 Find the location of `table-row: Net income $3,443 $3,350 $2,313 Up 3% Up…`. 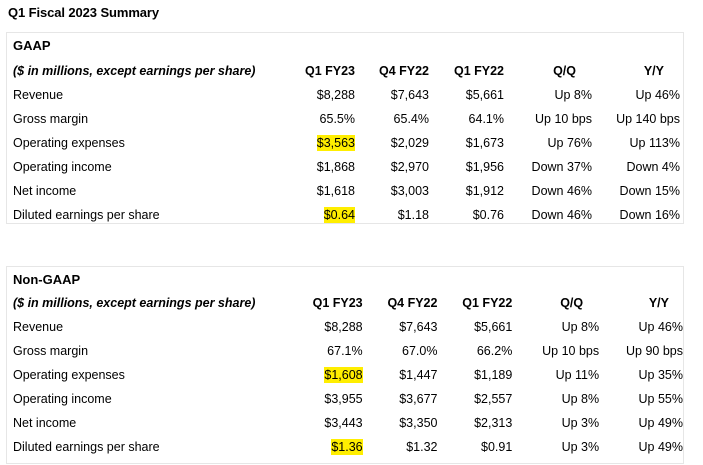

table-row: Net income $3,443 $3,350 $2,313 Up 3% Up… is located at coordinates (345, 423).